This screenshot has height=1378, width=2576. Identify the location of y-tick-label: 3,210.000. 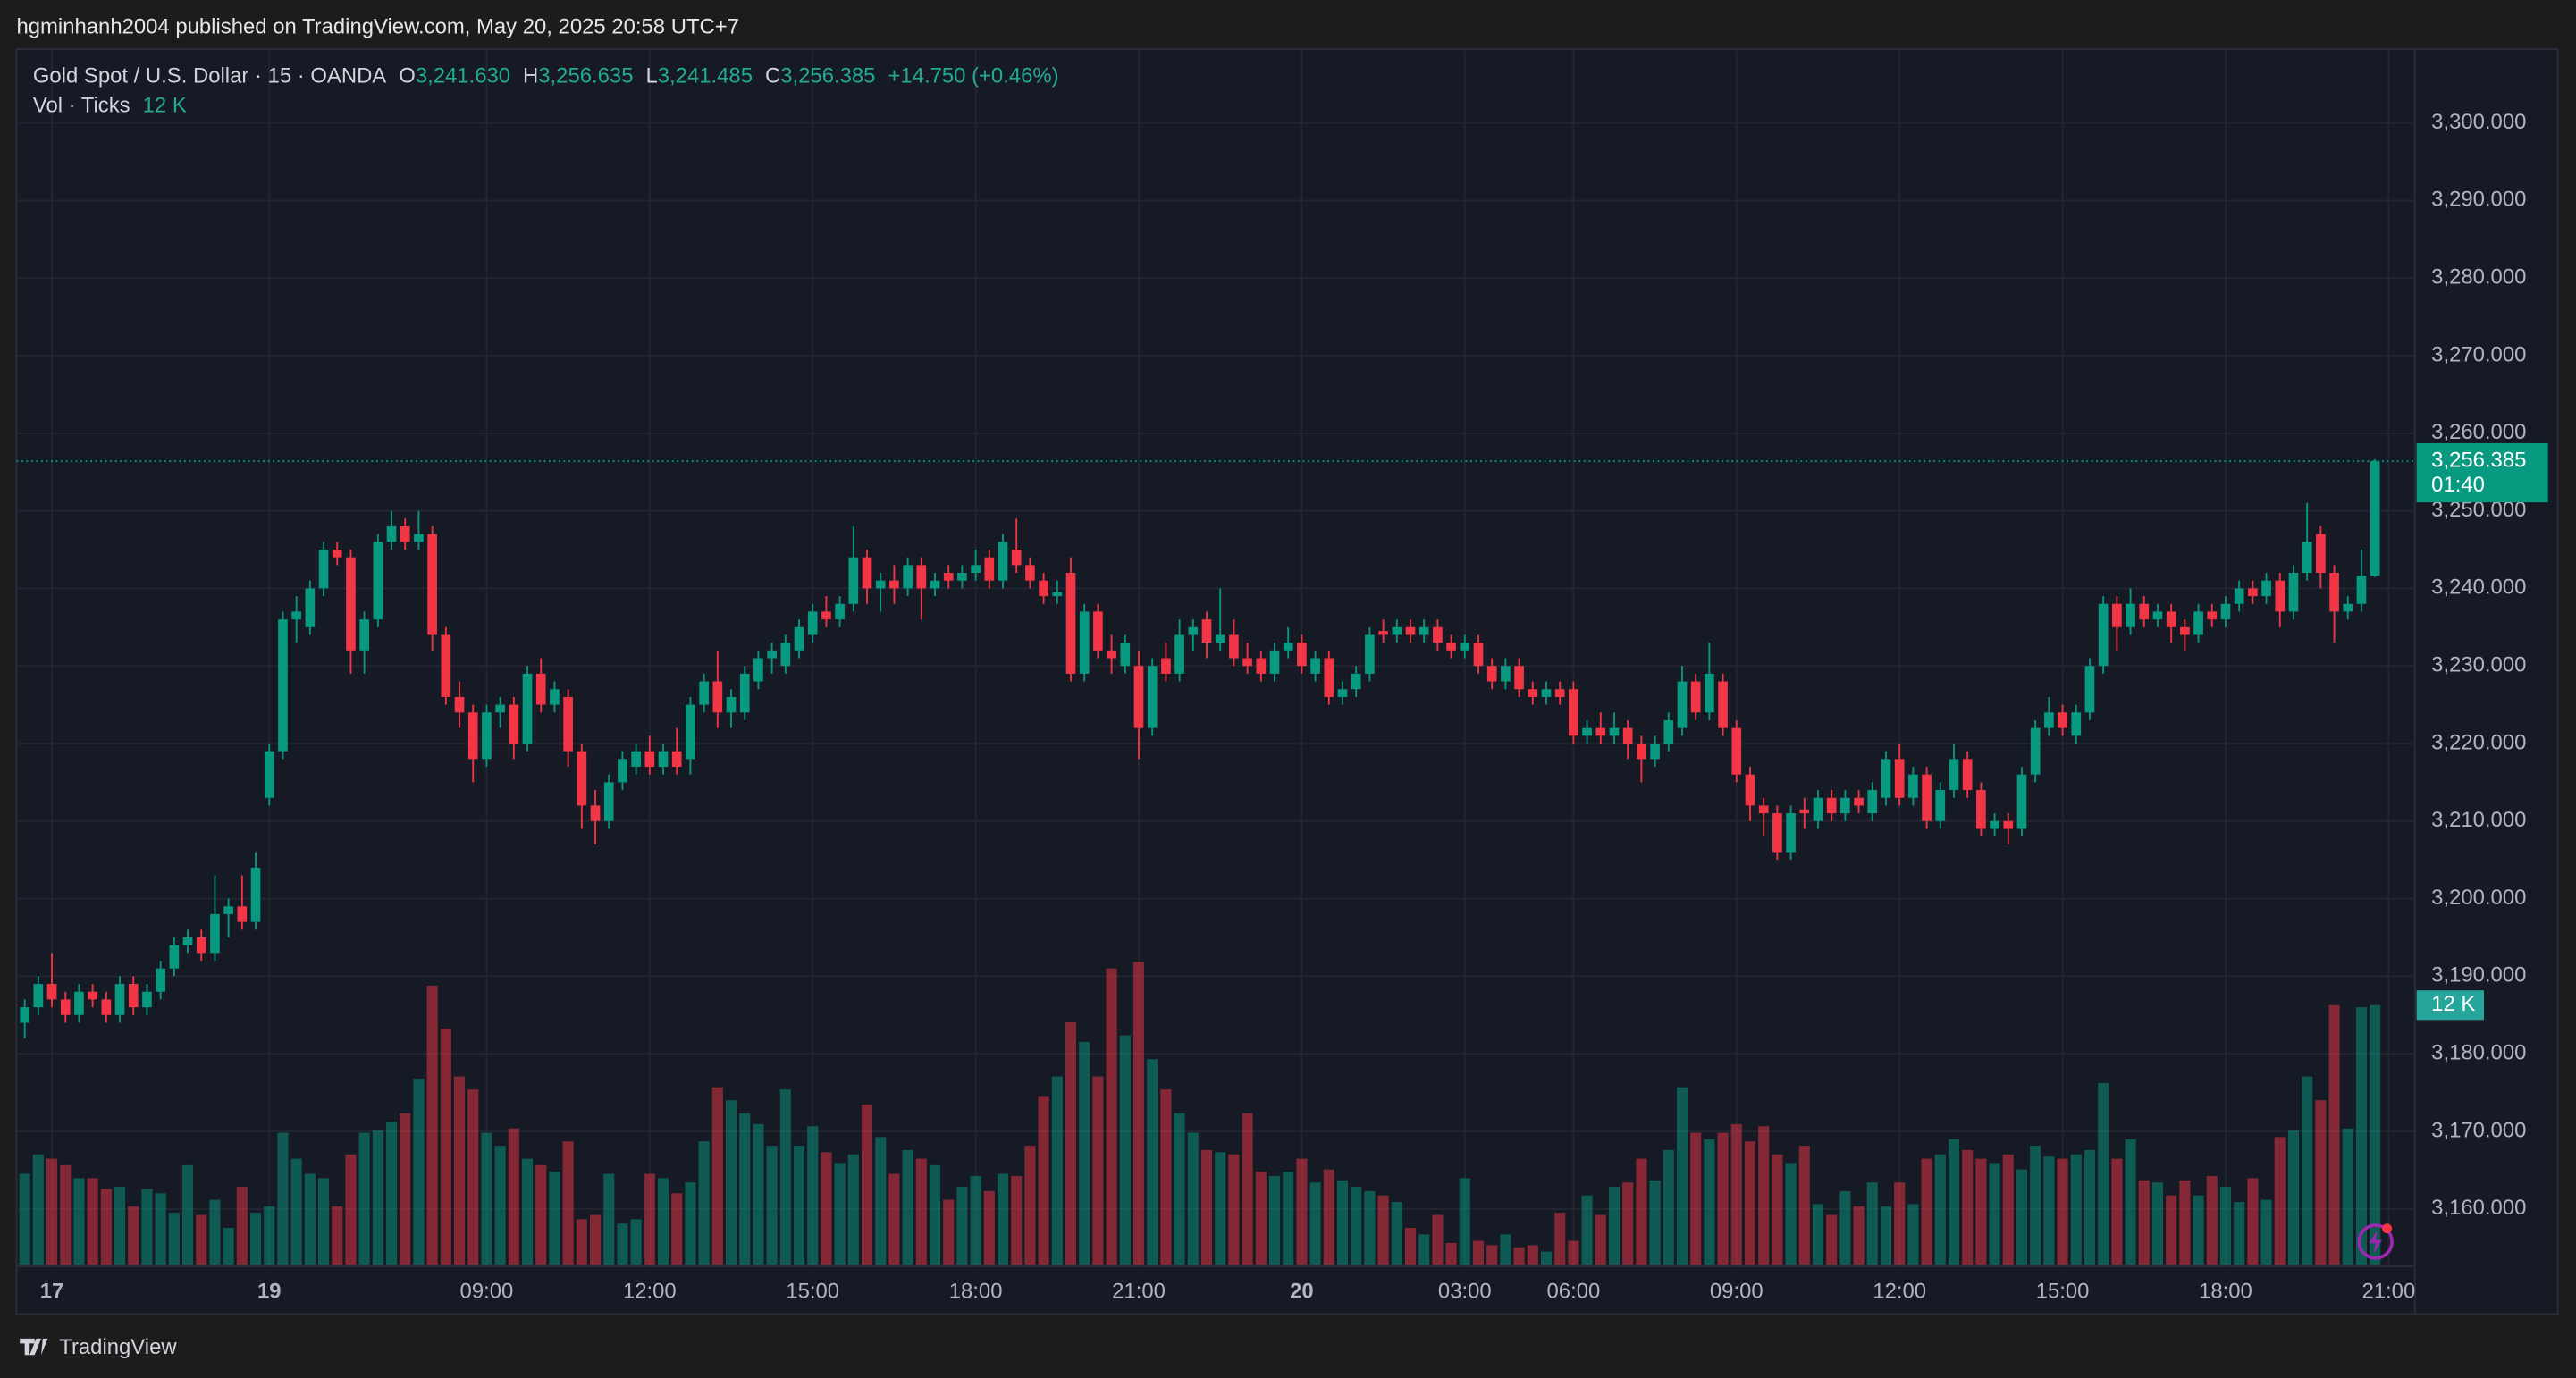
(2479, 820).